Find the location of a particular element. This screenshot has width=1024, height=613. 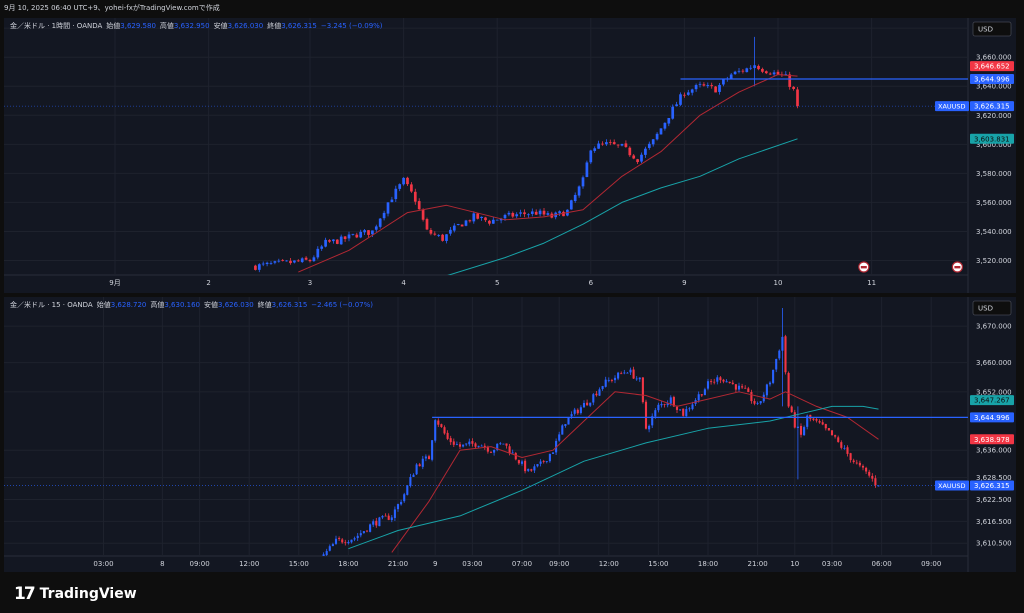

currency-label: USD is located at coordinates (985, 30).